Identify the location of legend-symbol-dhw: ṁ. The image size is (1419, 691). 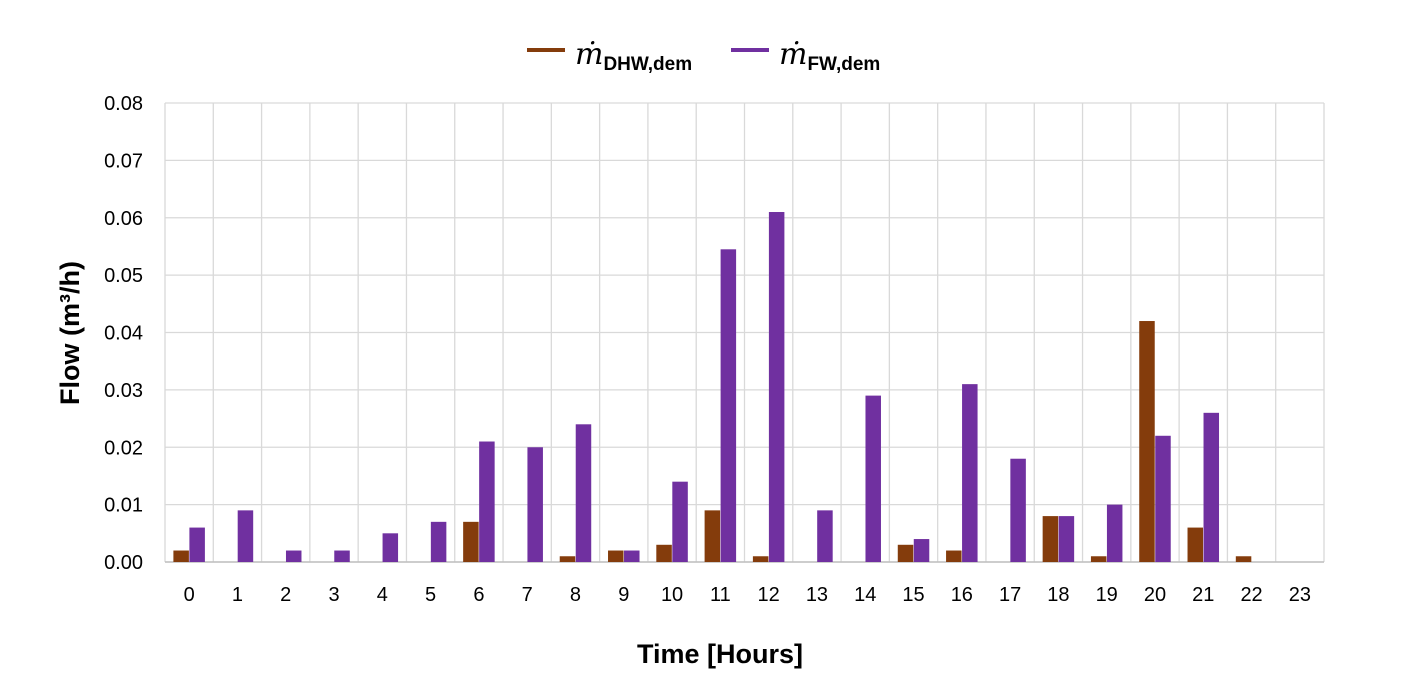
(589, 54).